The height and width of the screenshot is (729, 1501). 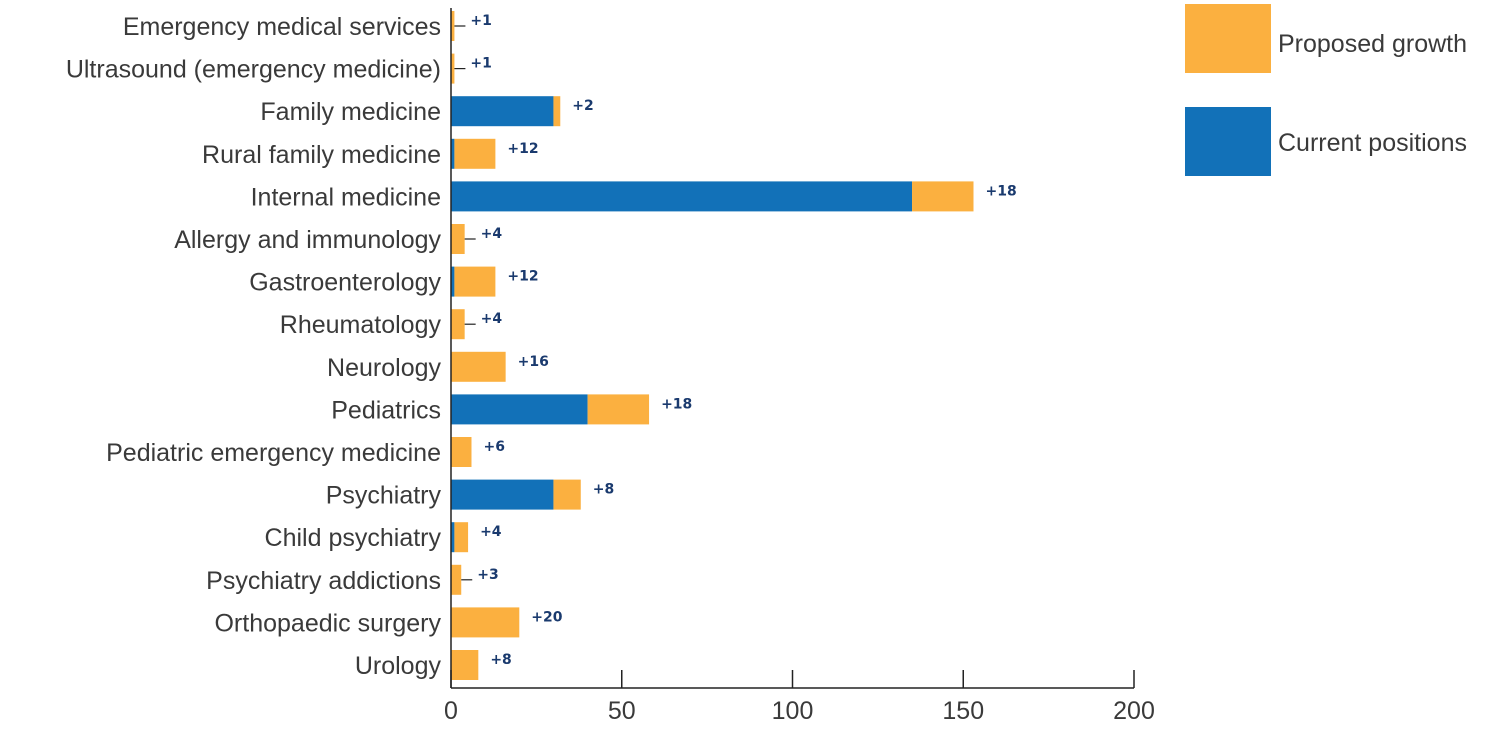 What do you see at coordinates (485, 622) in the screenshot?
I see `bar-growth-orthopaedic-surgery` at bounding box center [485, 622].